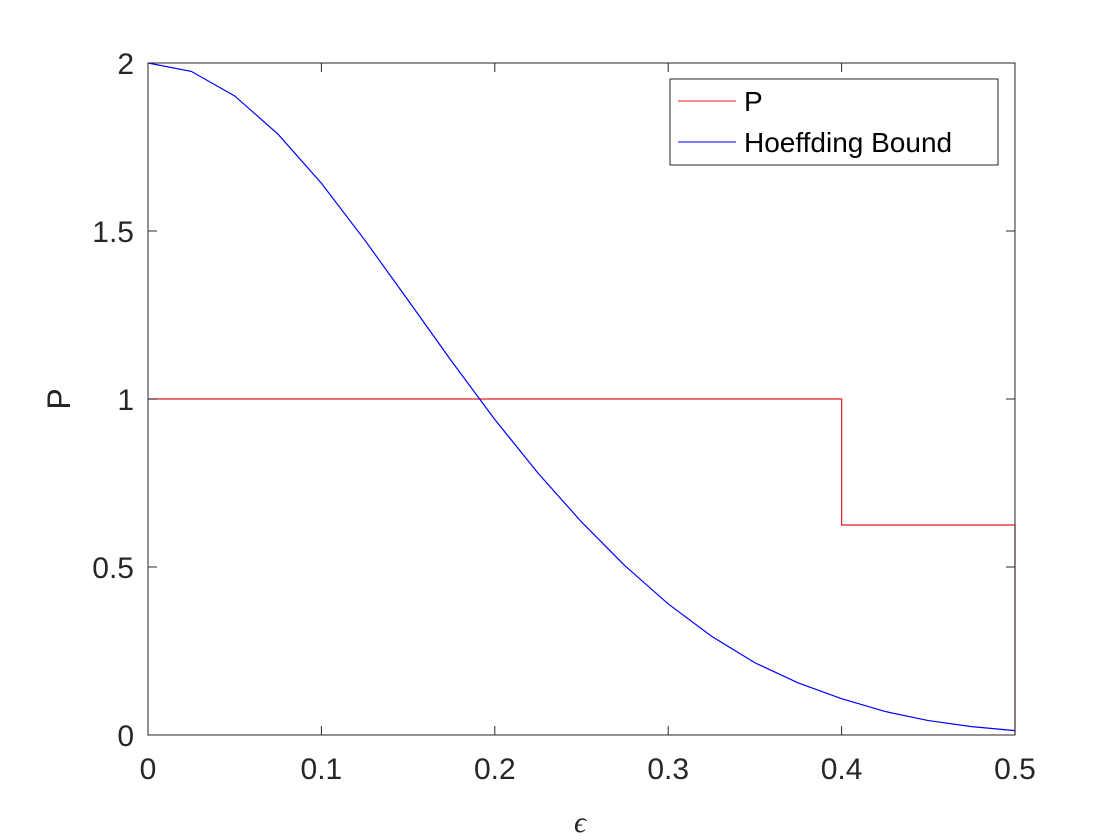 The height and width of the screenshot is (840, 1120). Describe the element at coordinates (842, 769) in the screenshot. I see `x-tick-label: 0.4` at that location.